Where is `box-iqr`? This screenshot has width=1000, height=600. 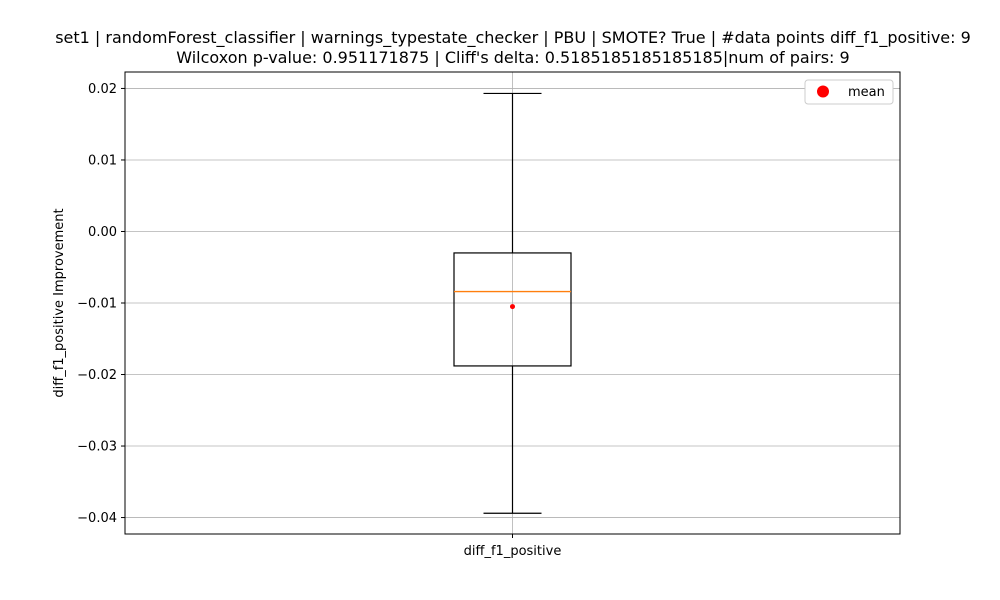 box-iqr is located at coordinates (512, 309).